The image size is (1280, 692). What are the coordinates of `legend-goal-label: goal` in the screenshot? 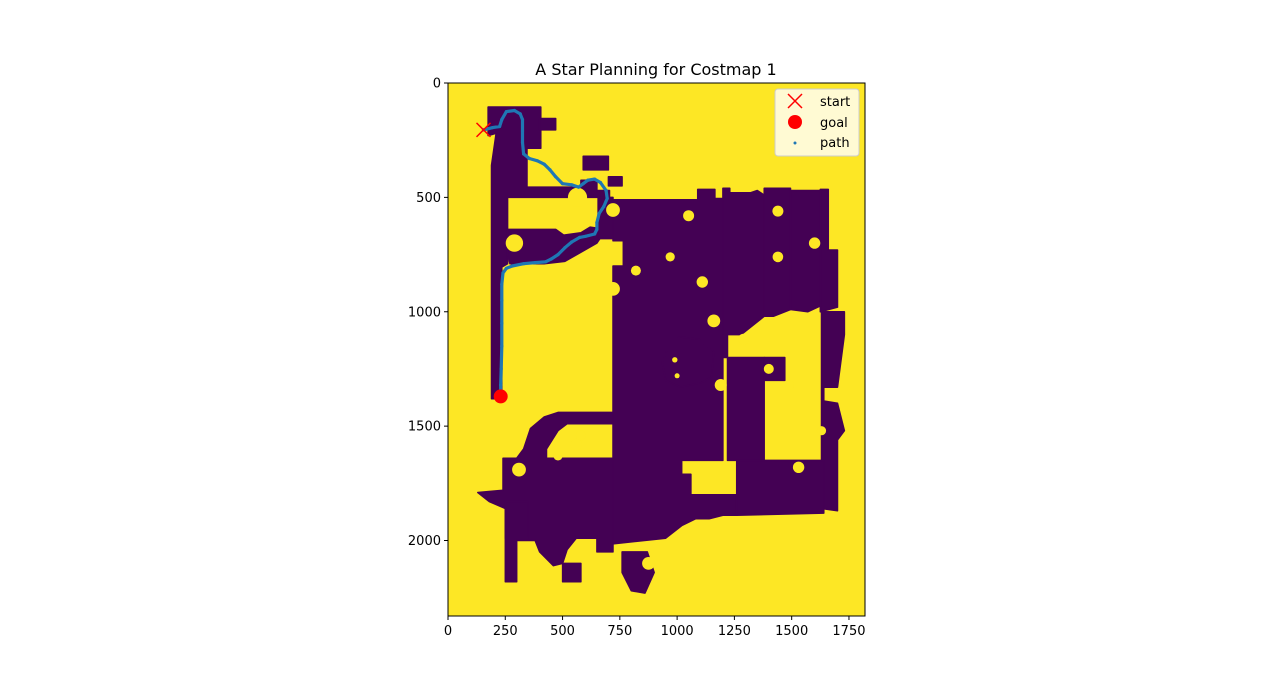 It's located at (834, 123).